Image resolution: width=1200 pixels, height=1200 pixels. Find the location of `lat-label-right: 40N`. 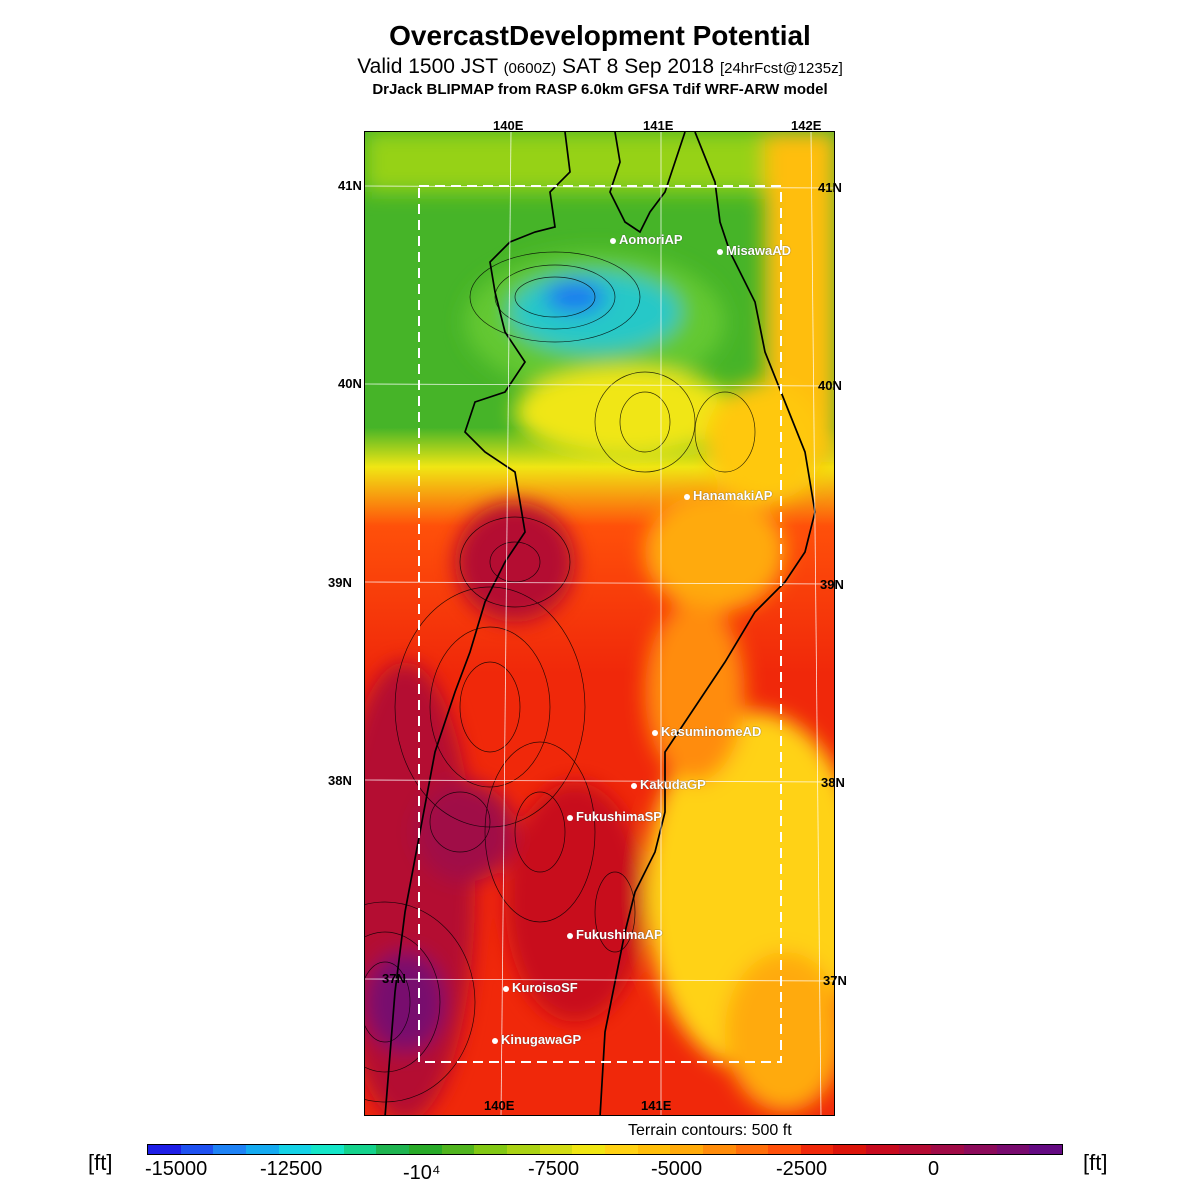

lat-label-right: 40N is located at coordinates (830, 385).